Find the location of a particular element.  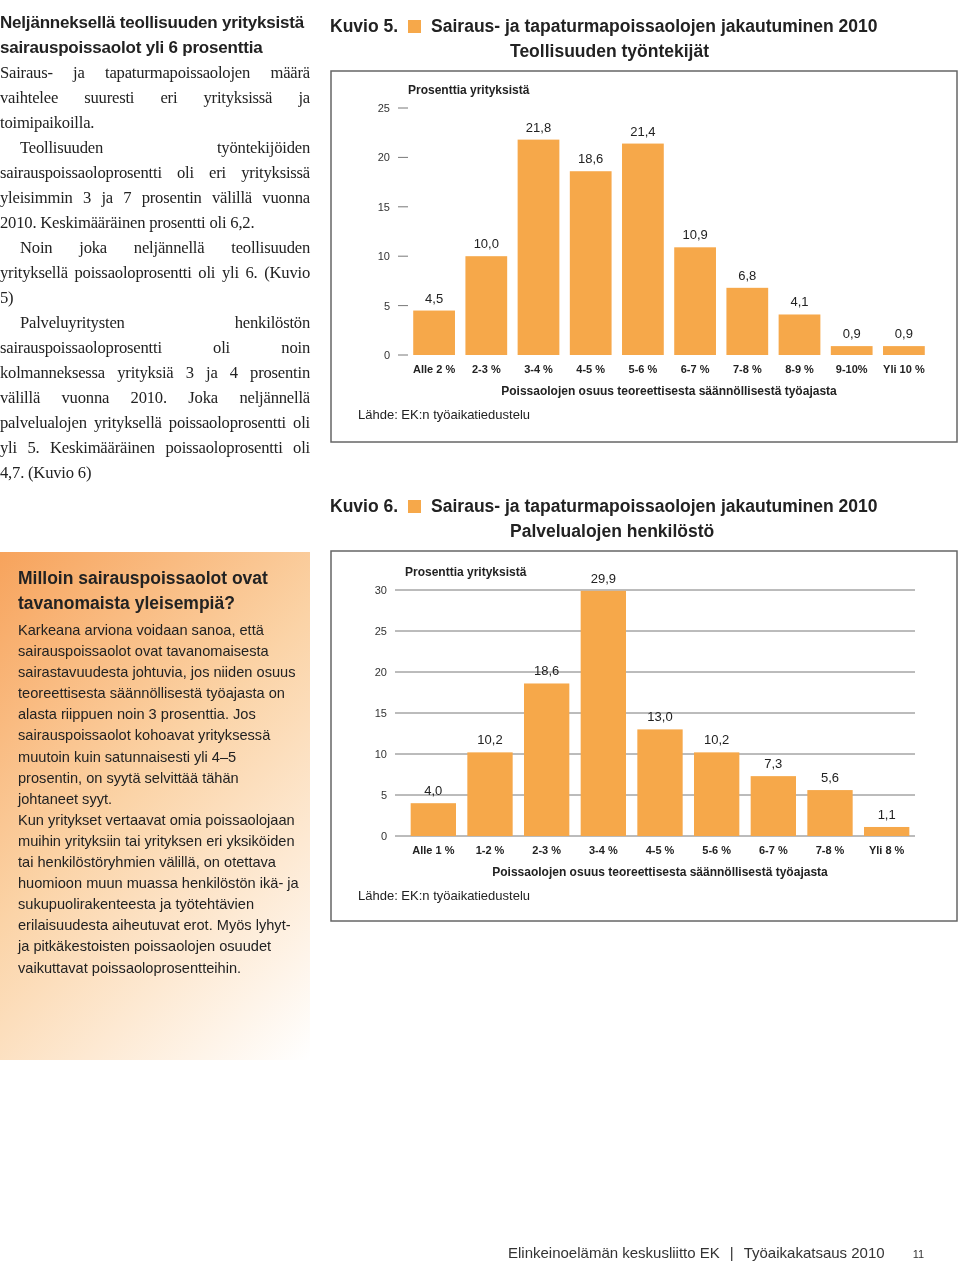

x-tick-label: 9-10% is located at coordinates (851, 369).